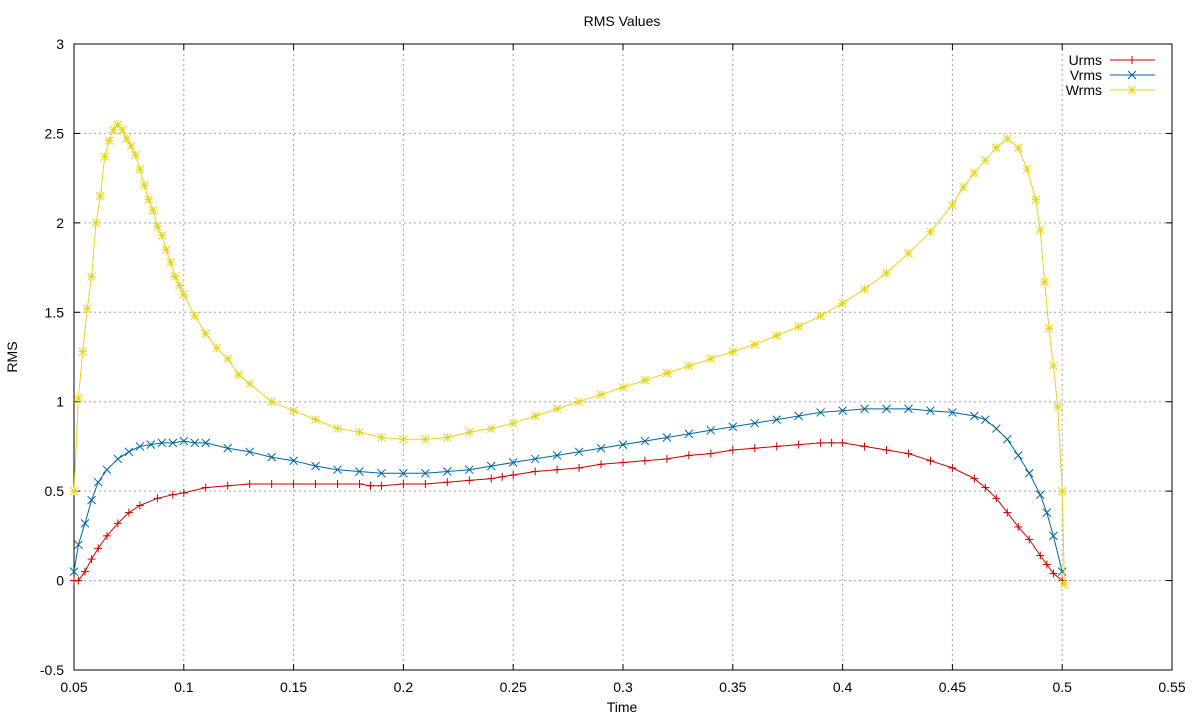  What do you see at coordinates (404, 687) in the screenshot?
I see `x-tick-label: 0.2` at bounding box center [404, 687].